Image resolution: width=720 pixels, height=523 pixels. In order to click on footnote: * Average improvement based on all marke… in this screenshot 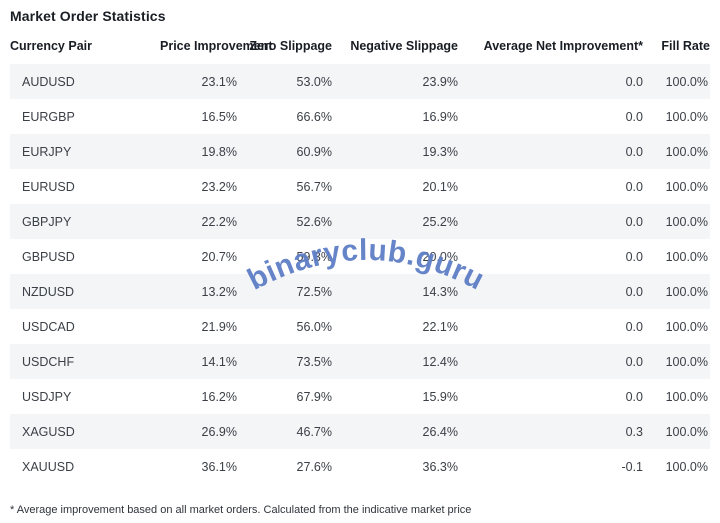, I will do `click(241, 510)`.